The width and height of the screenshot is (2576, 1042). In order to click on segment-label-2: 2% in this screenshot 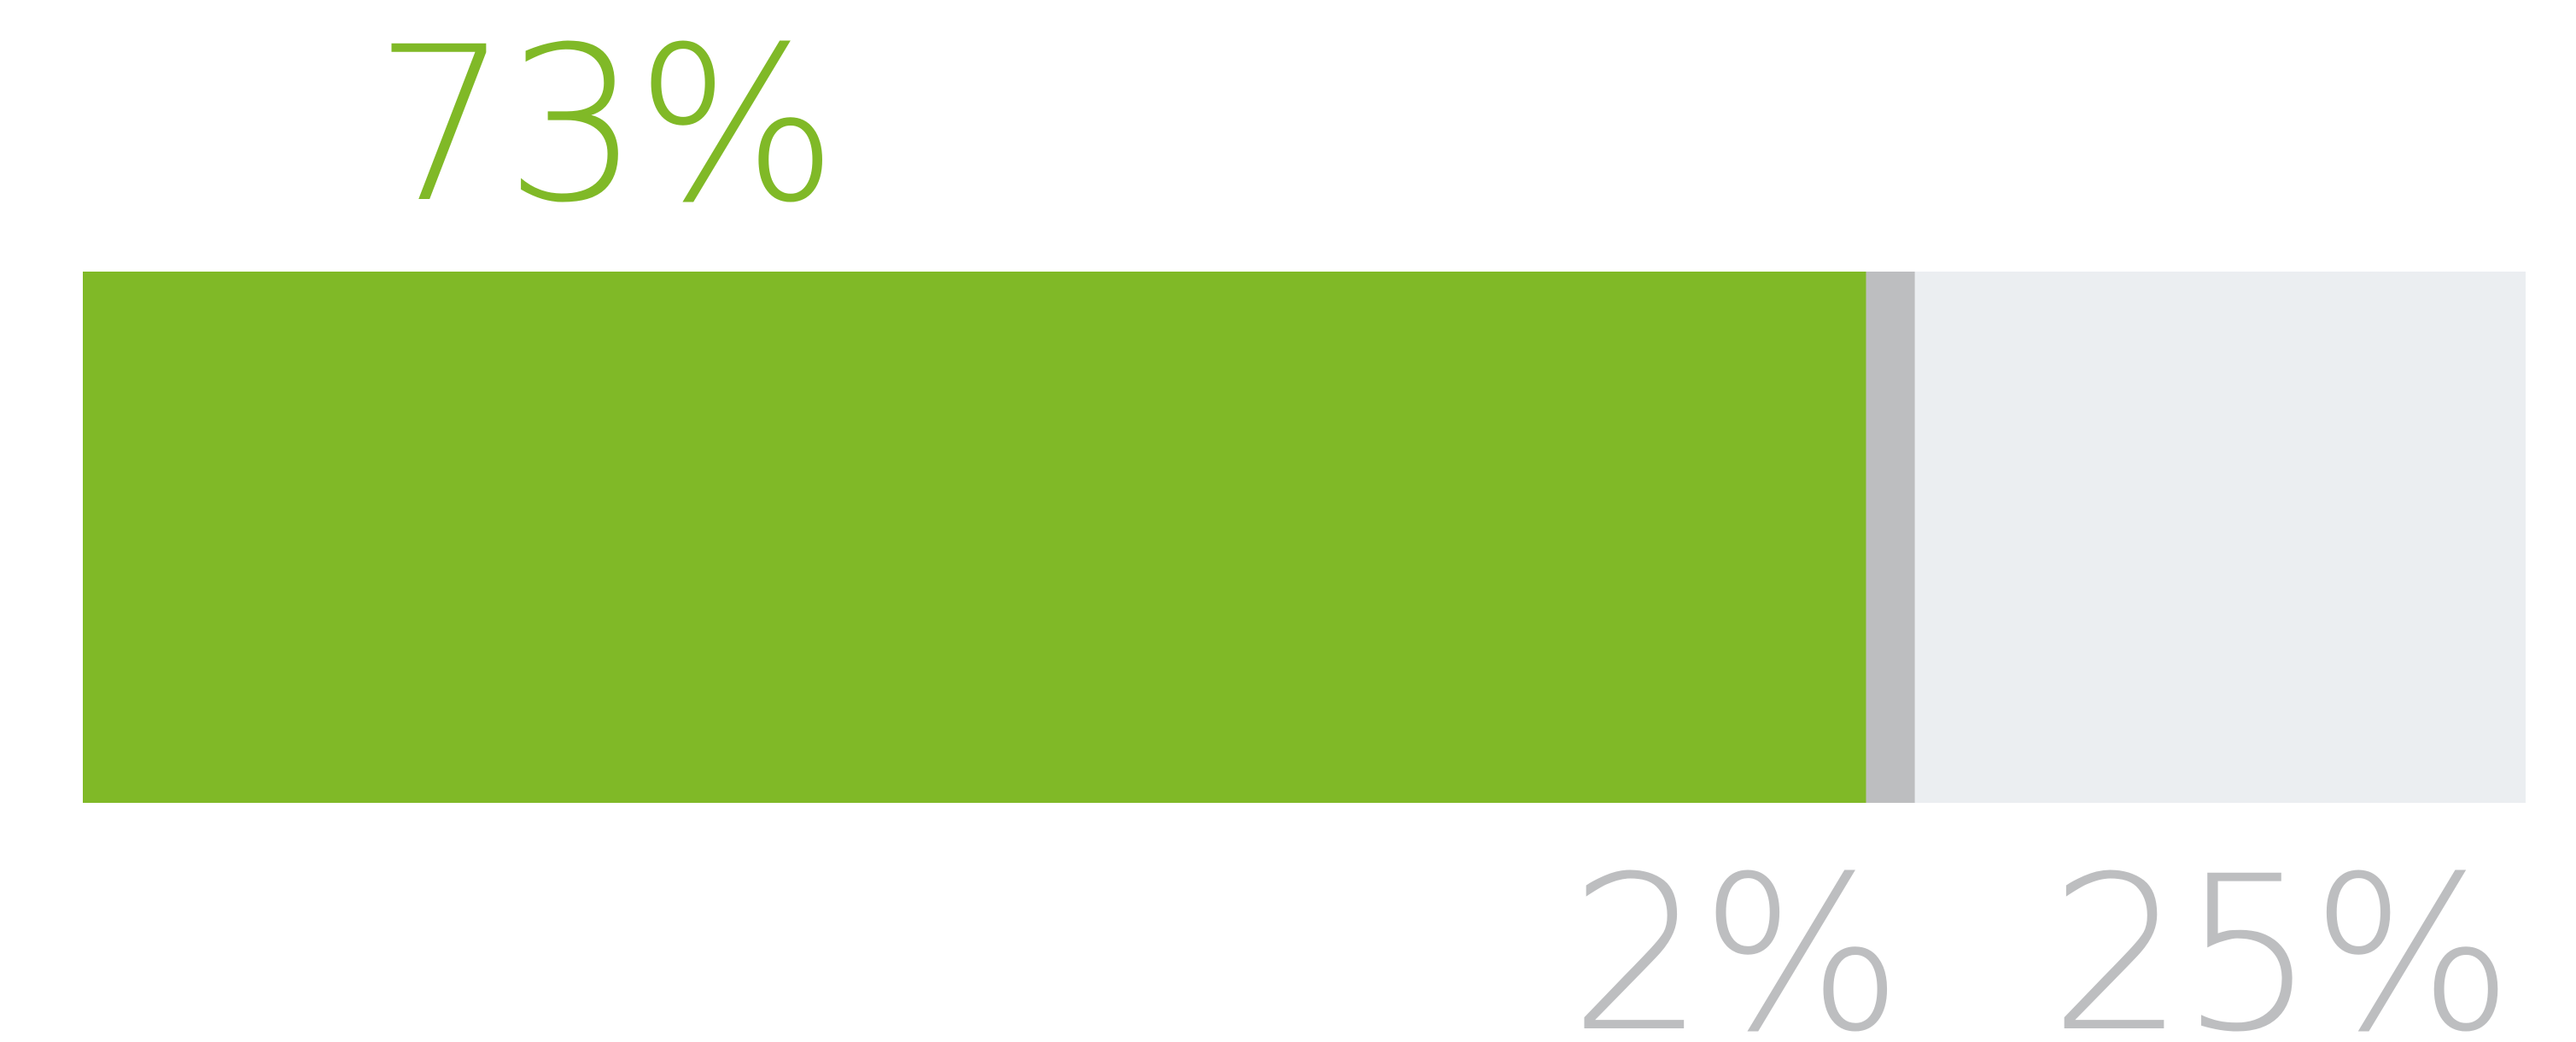, I will do `click(1733, 936)`.